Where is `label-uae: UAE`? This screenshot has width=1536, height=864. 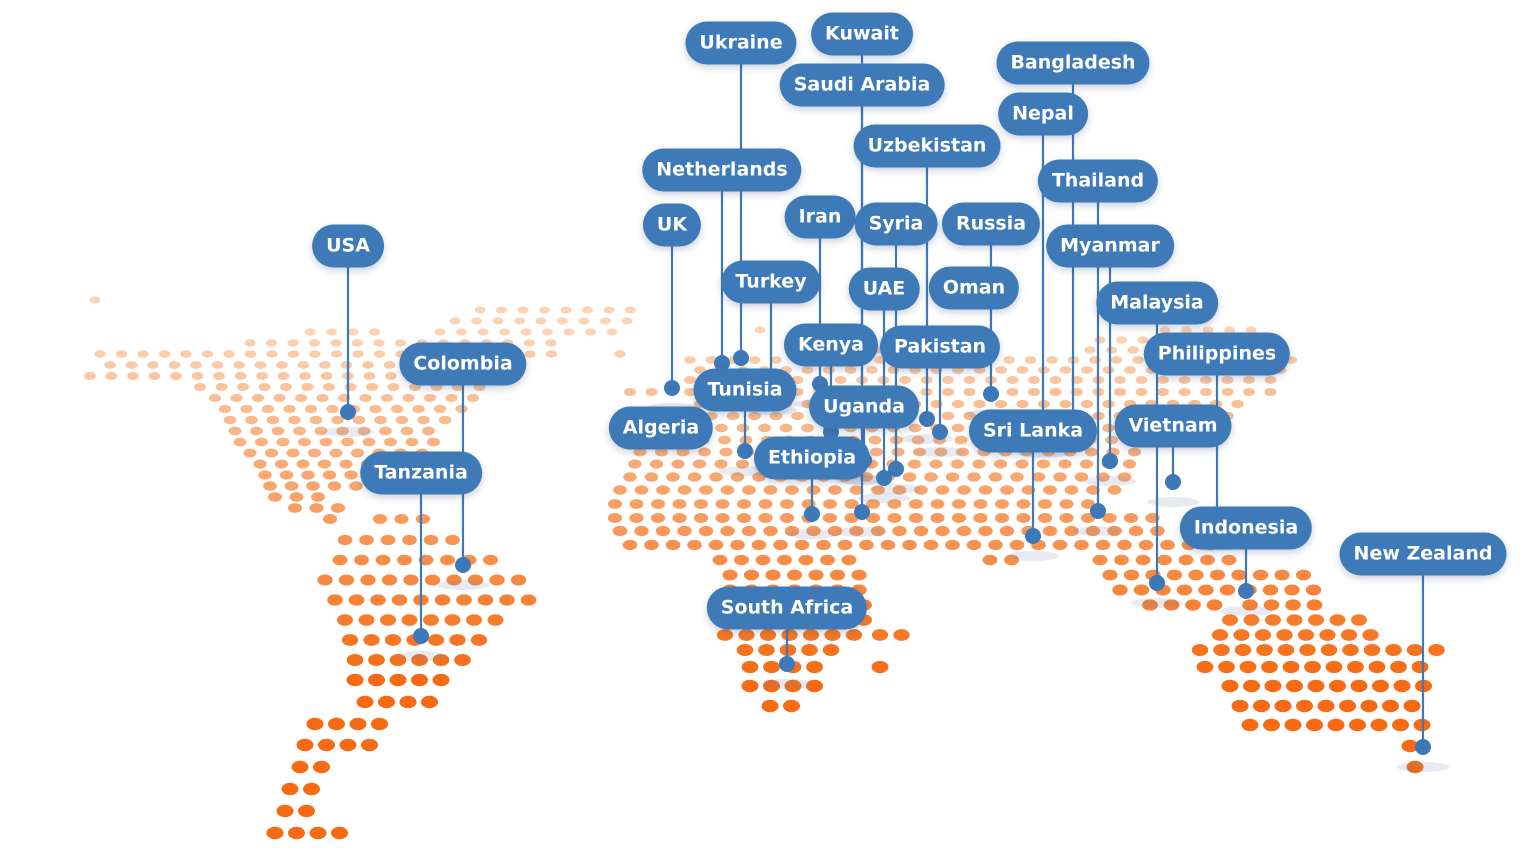 label-uae: UAE is located at coordinates (884, 289).